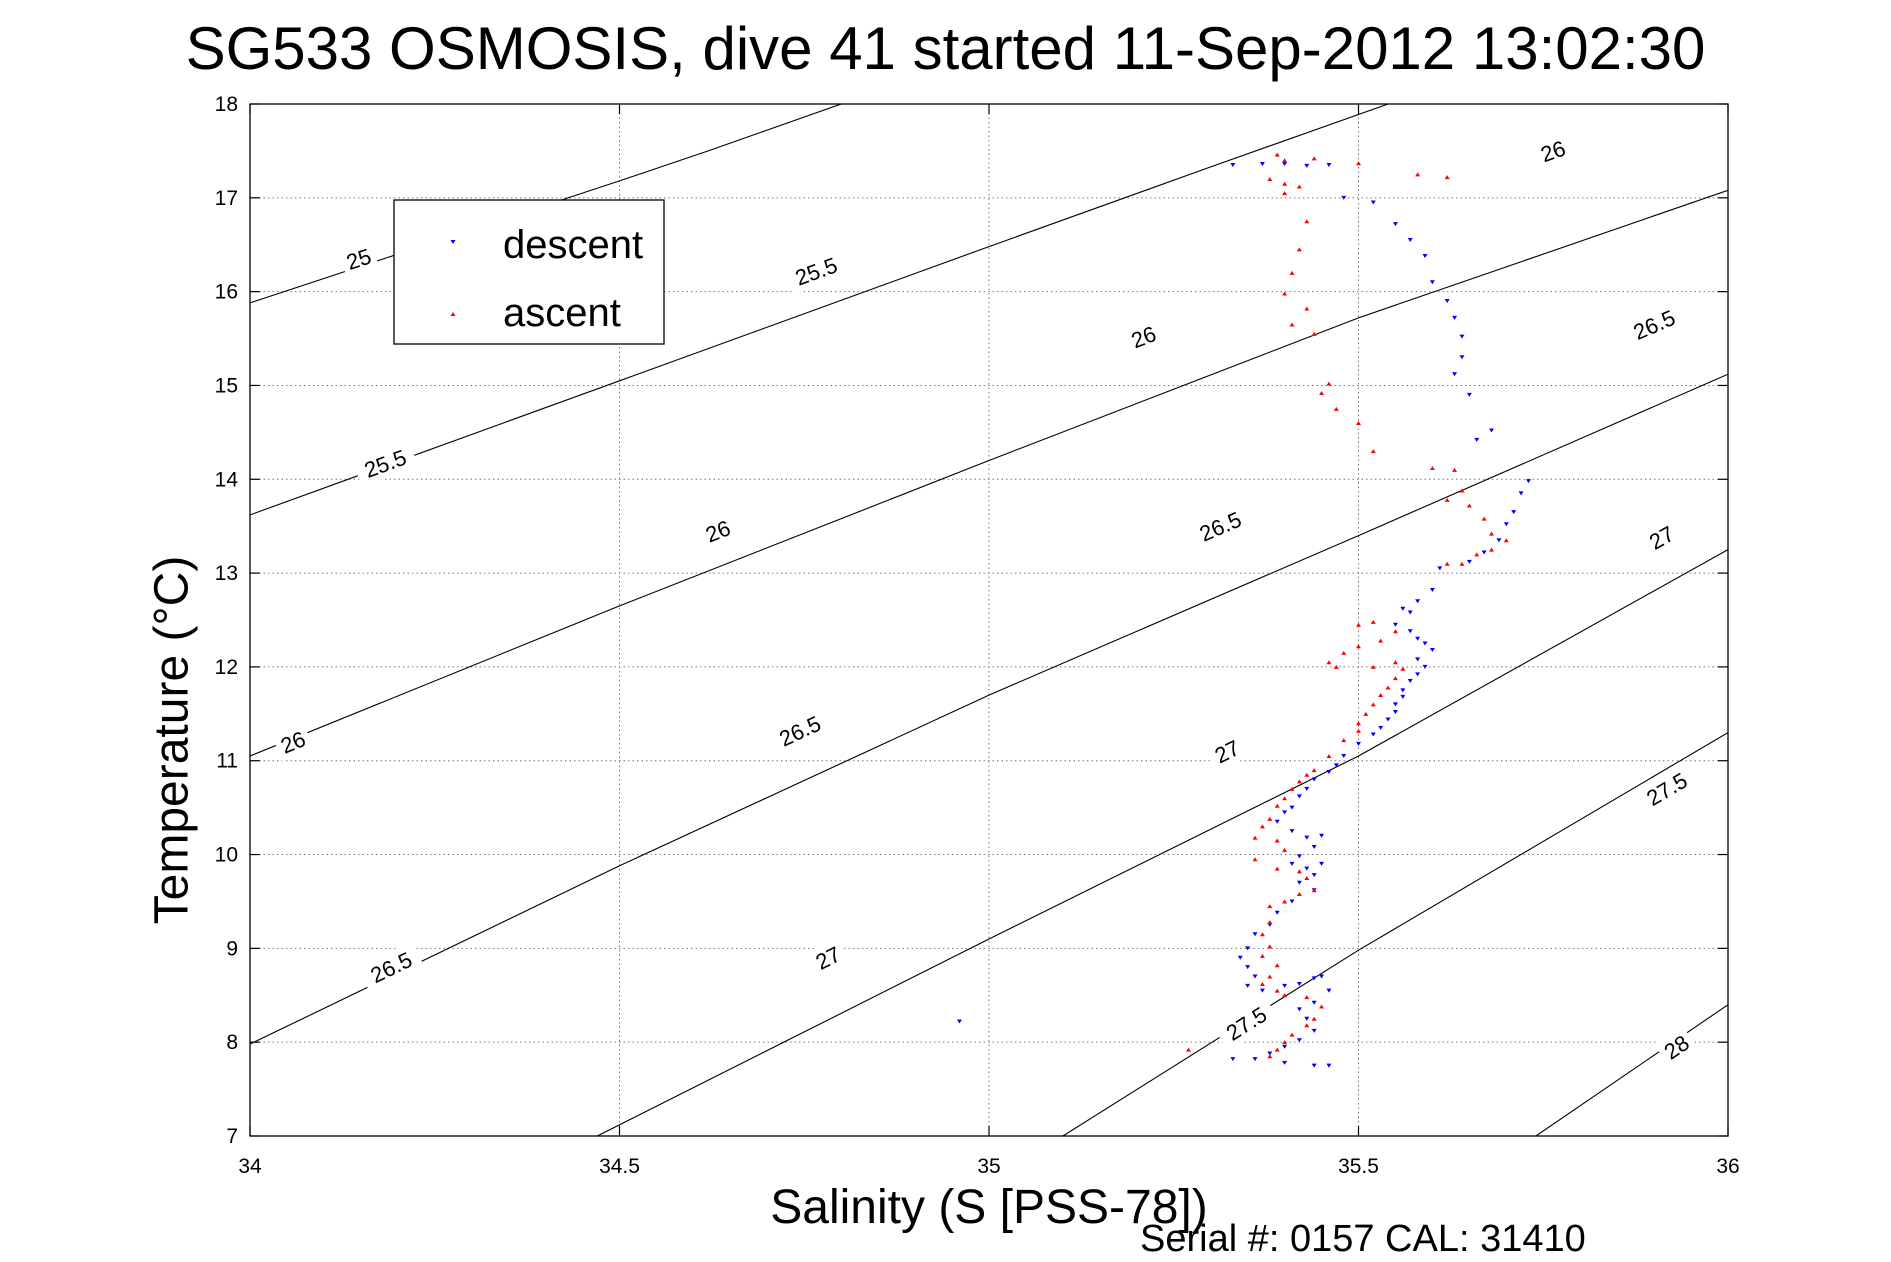  I want to click on x-tick-label: 34.5, so click(619, 1166).